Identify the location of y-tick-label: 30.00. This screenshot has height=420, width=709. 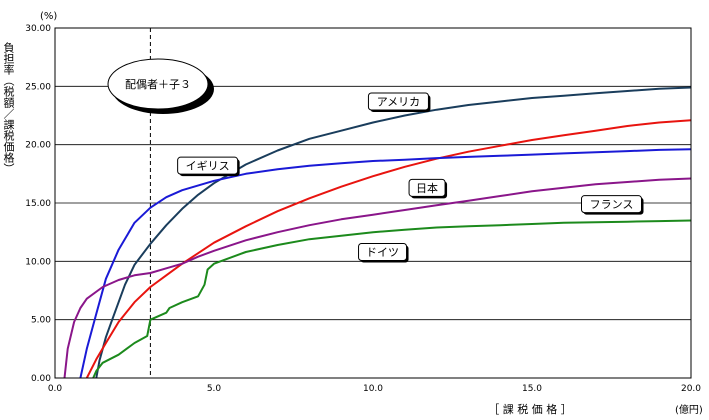
(38, 29).